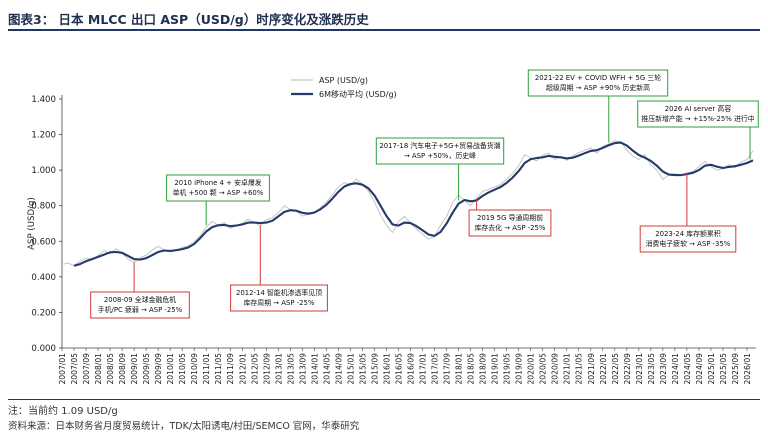 The height and width of the screenshot is (437, 768). Describe the element at coordinates (697, 118) in the screenshot. I see `annotation-text: 推压新增产能 → +15%-25% 进行中` at that location.